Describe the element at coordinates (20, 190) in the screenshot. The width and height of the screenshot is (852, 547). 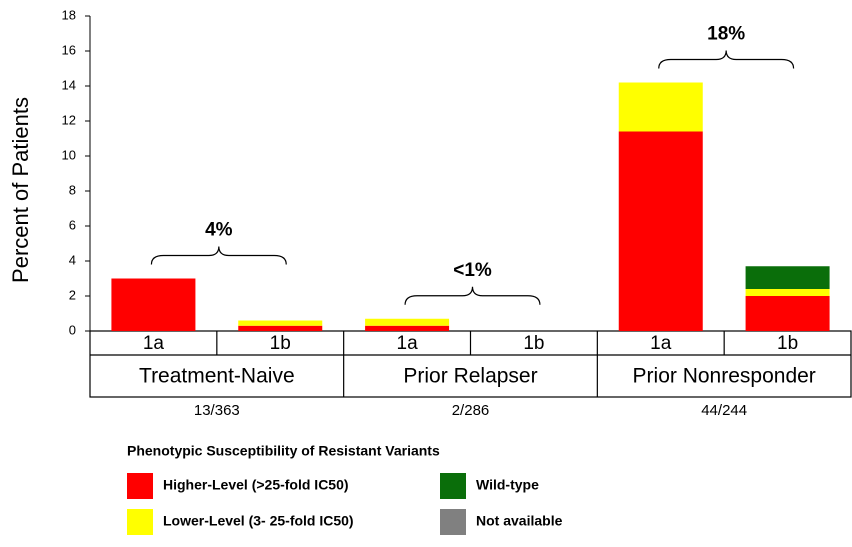
I see `y-axis-label: Percent of Patients` at that location.